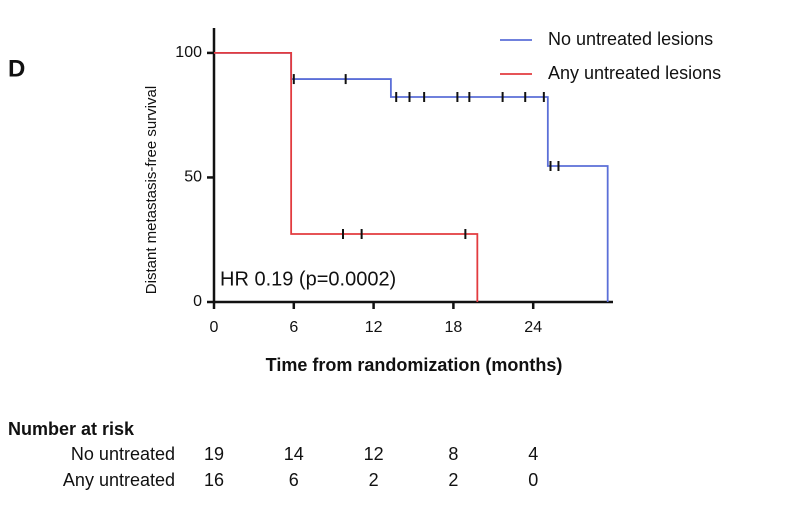 The image size is (786, 518). What do you see at coordinates (16, 68) in the screenshot?
I see `panel-label: D` at bounding box center [16, 68].